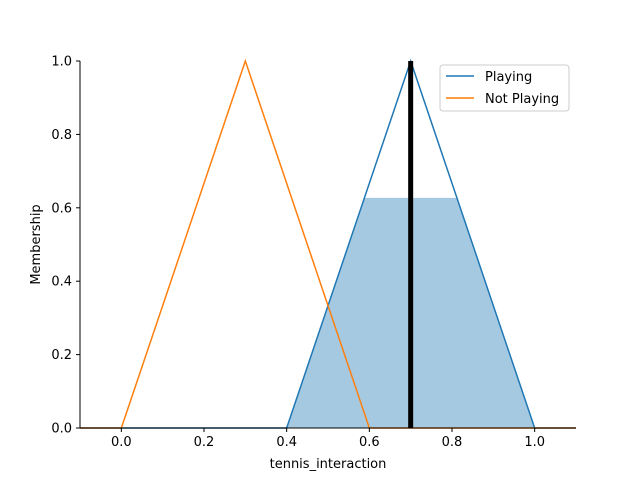 This screenshot has width=640, height=480. I want to click on y-tick-label: 0.8, so click(61, 135).